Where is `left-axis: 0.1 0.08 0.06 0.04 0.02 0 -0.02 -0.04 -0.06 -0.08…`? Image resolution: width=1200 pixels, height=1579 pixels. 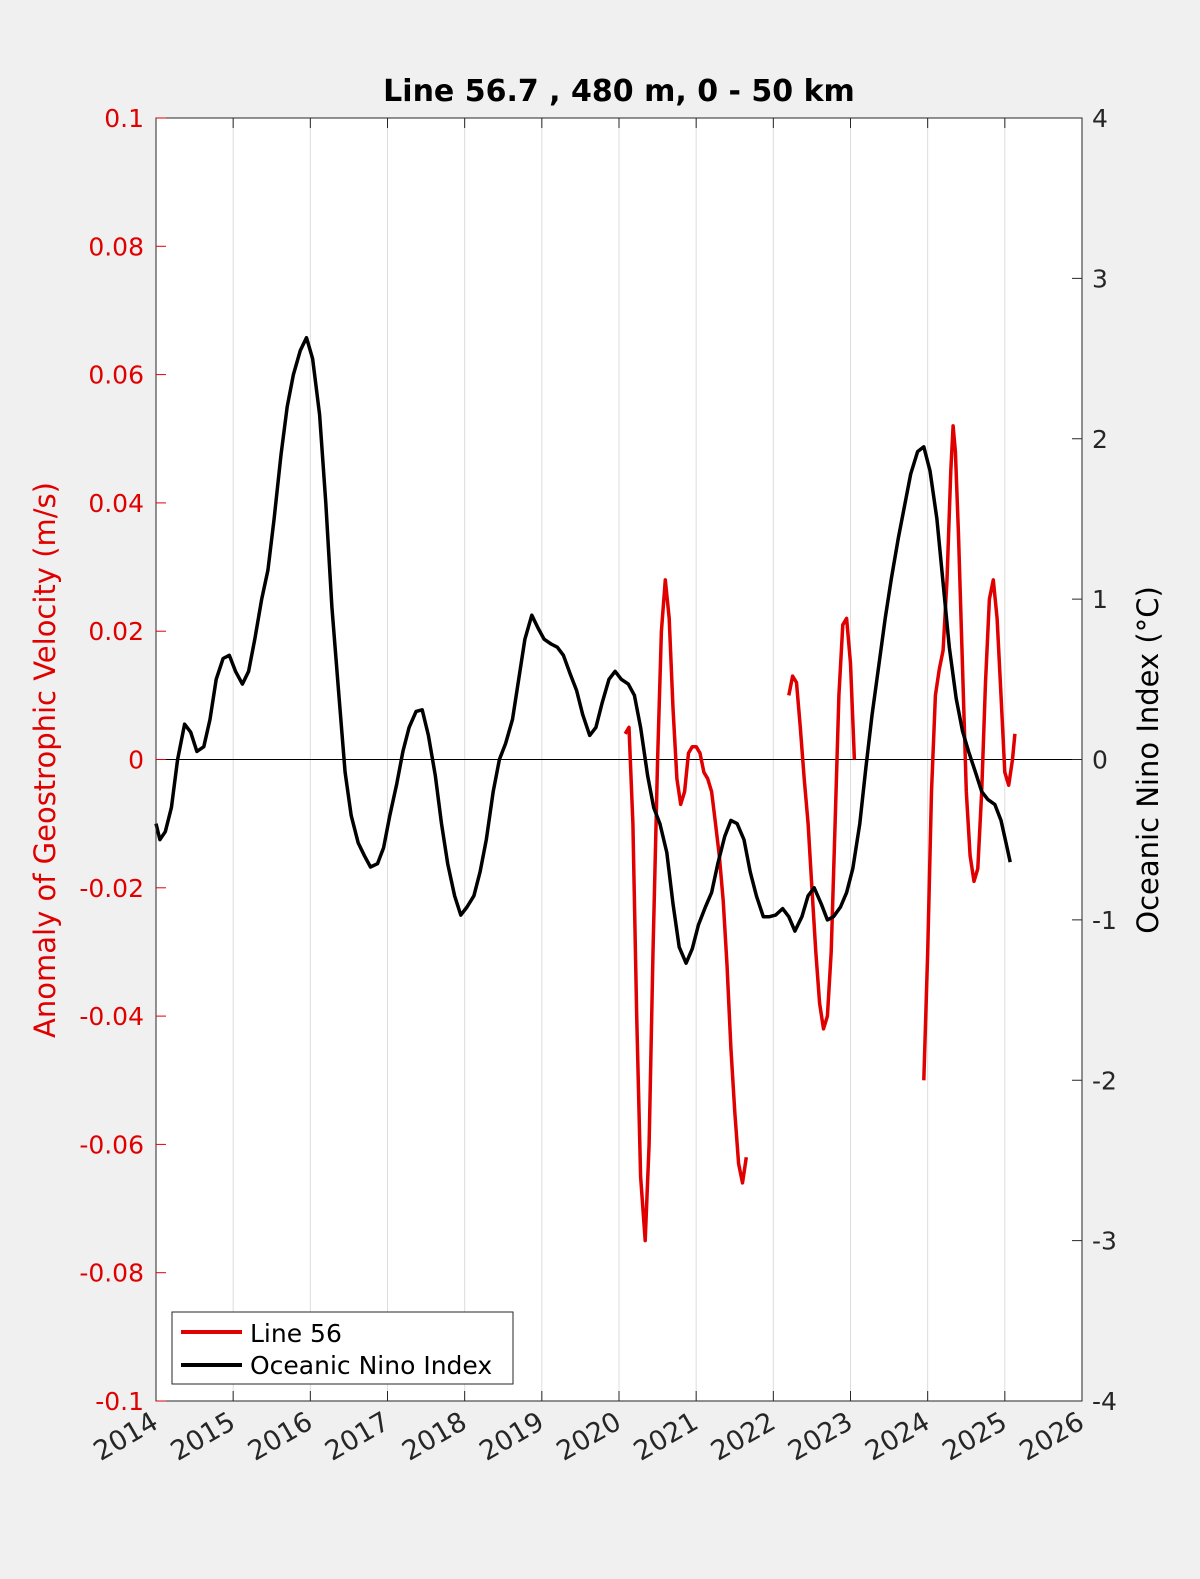
left-axis: 0.1 0.08 0.06 0.04 0.02 0 -0.02 -0.04 -0.06 -0.08… is located at coordinates (122, 760).